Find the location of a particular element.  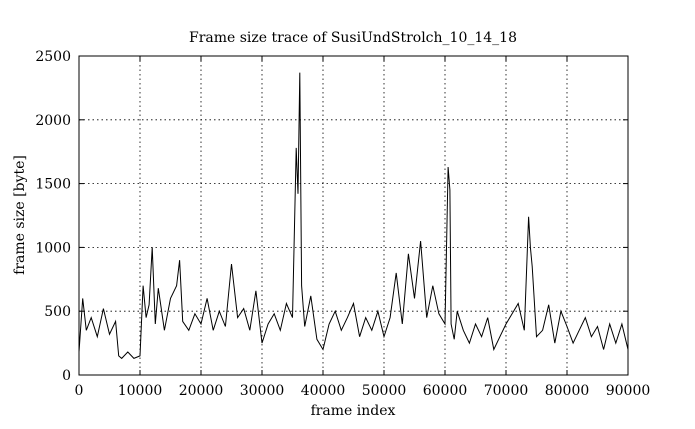

x-tick-label: 50000 is located at coordinates (384, 391).